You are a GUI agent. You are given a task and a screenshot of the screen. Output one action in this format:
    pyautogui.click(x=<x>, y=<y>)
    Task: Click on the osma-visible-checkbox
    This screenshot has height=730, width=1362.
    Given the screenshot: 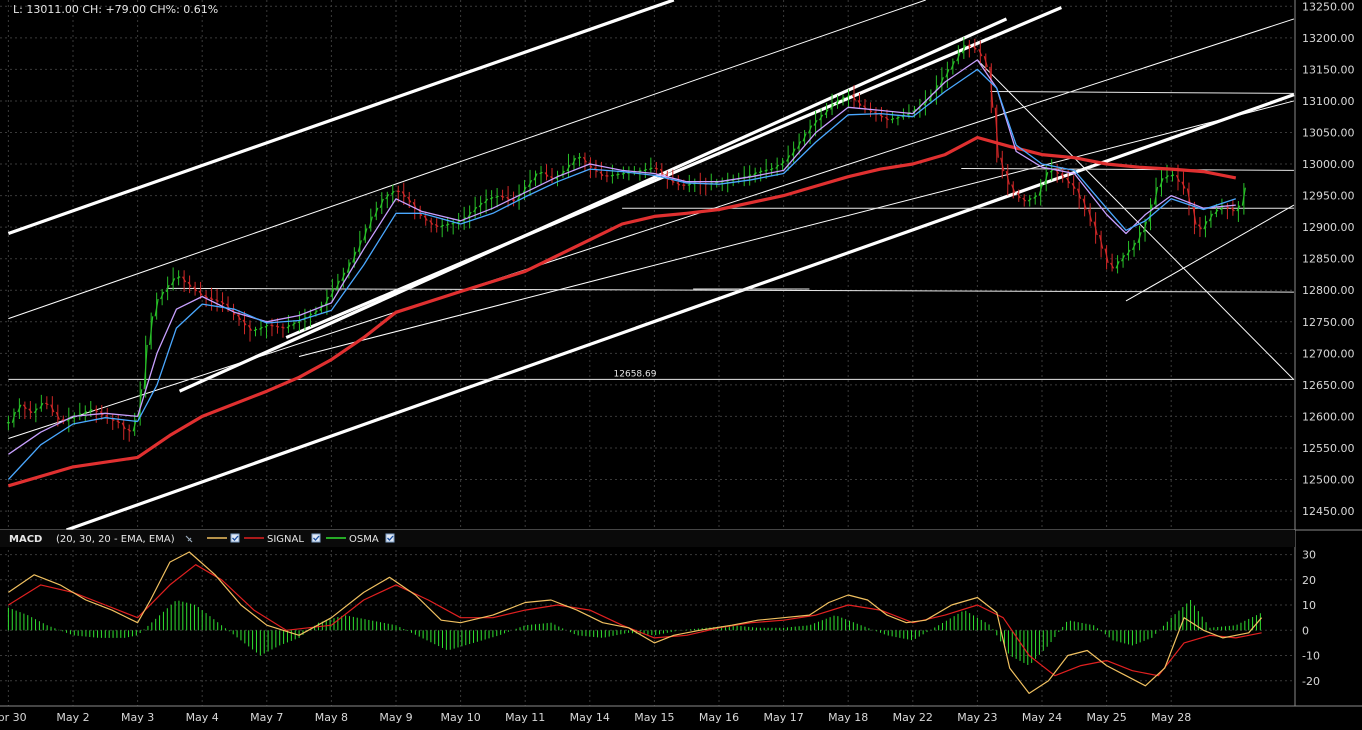 What is the action you would take?
    pyautogui.click(x=390, y=538)
    